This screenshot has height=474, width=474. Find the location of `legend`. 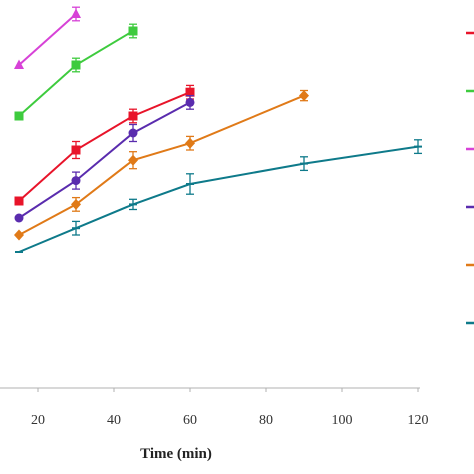

legend is located at coordinates (470, 178).